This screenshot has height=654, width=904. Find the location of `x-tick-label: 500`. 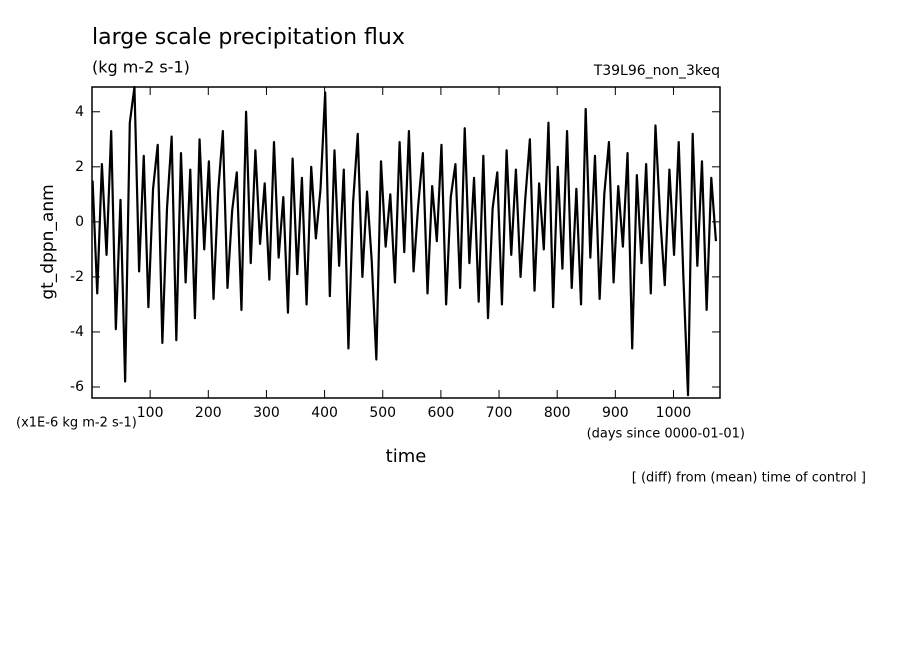

x-tick-label: 500 is located at coordinates (382, 413).